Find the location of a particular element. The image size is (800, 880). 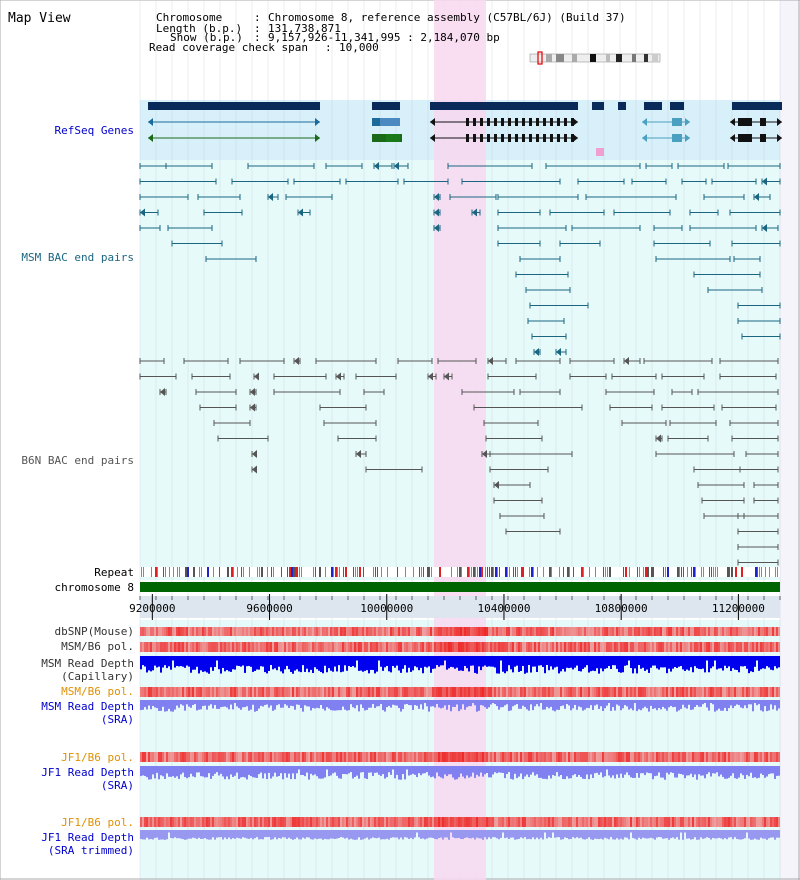

refseq-track is located at coordinates (465, 129).